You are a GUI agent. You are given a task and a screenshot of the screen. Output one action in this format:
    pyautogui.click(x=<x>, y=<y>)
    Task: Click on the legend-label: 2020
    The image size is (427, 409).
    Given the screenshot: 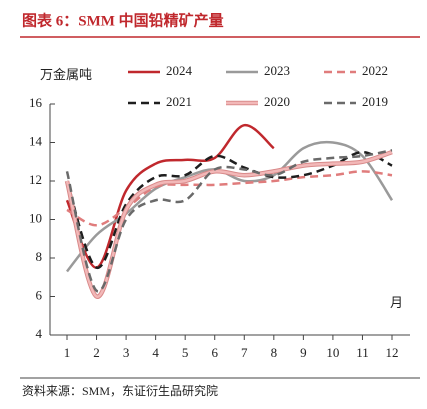 What is the action you would take?
    pyautogui.click(x=277, y=101)
    